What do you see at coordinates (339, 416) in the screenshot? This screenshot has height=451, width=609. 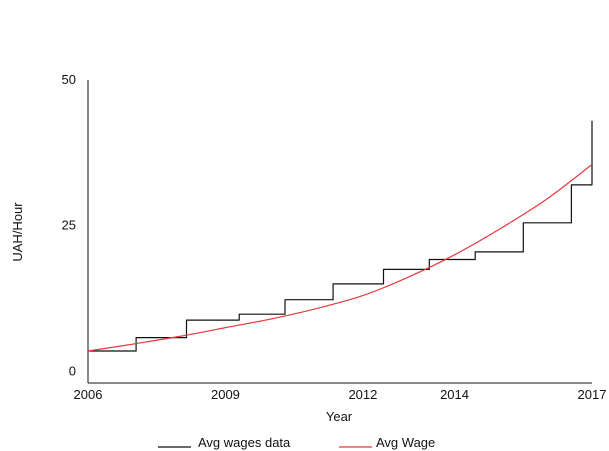 I see `x-axis-label: Year` at bounding box center [339, 416].